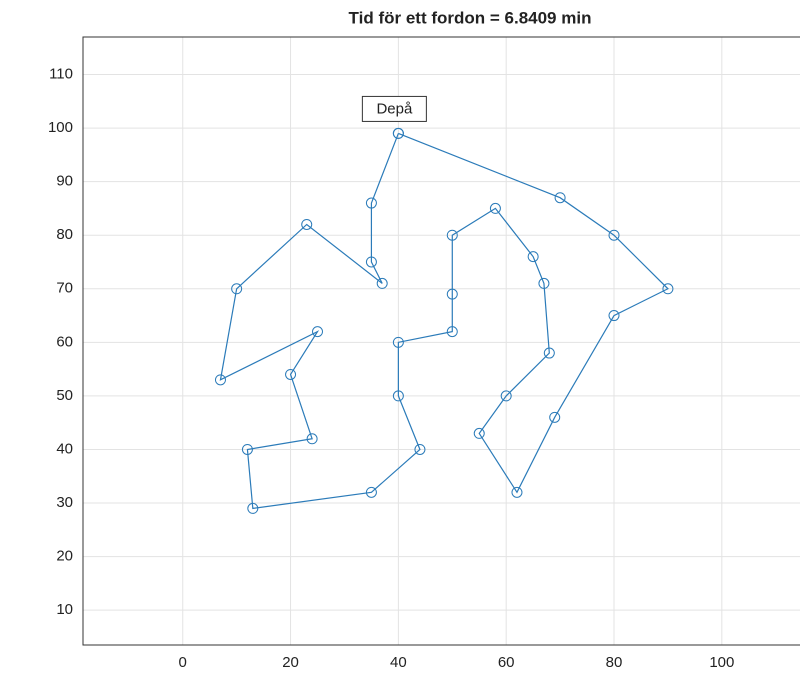 This screenshot has width=800, height=684. What do you see at coordinates (61, 73) in the screenshot?
I see `y-tick-label: 110` at bounding box center [61, 73].